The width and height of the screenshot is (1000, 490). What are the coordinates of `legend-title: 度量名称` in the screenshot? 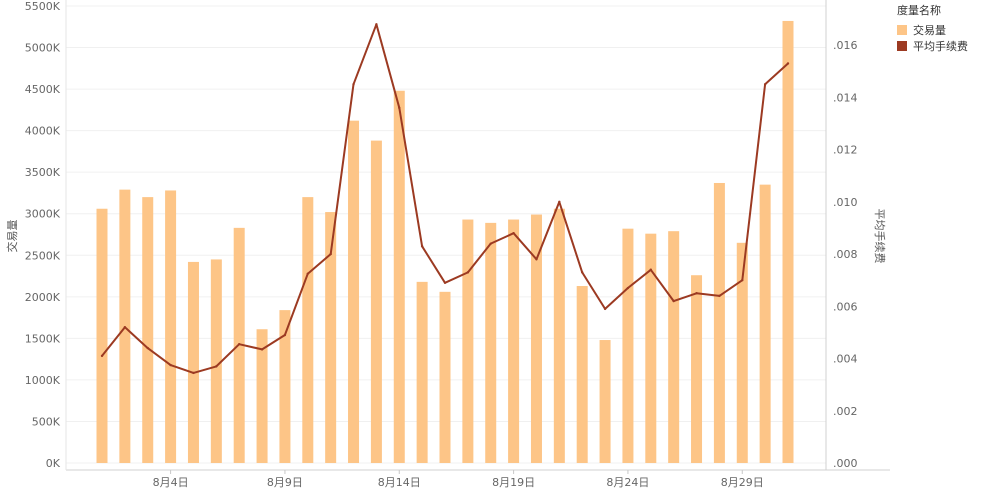 It's located at (919, 10).